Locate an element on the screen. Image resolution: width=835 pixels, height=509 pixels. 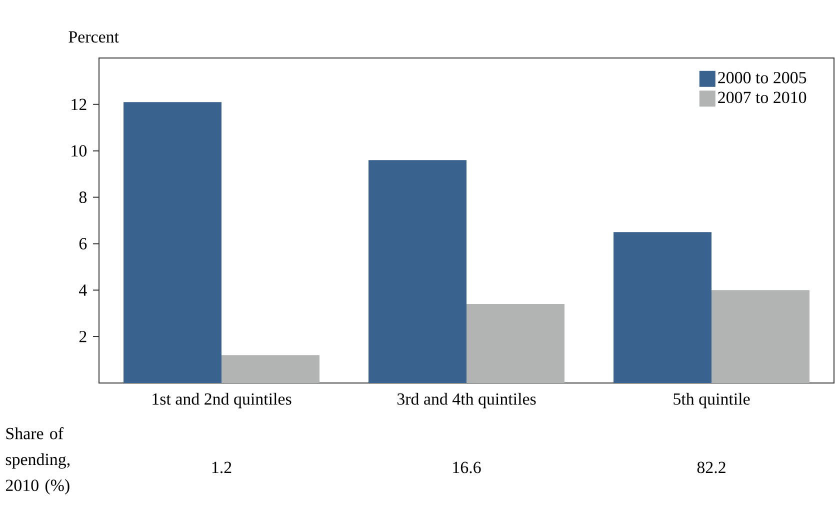
y-tick-label: 2 is located at coordinates (82, 336).